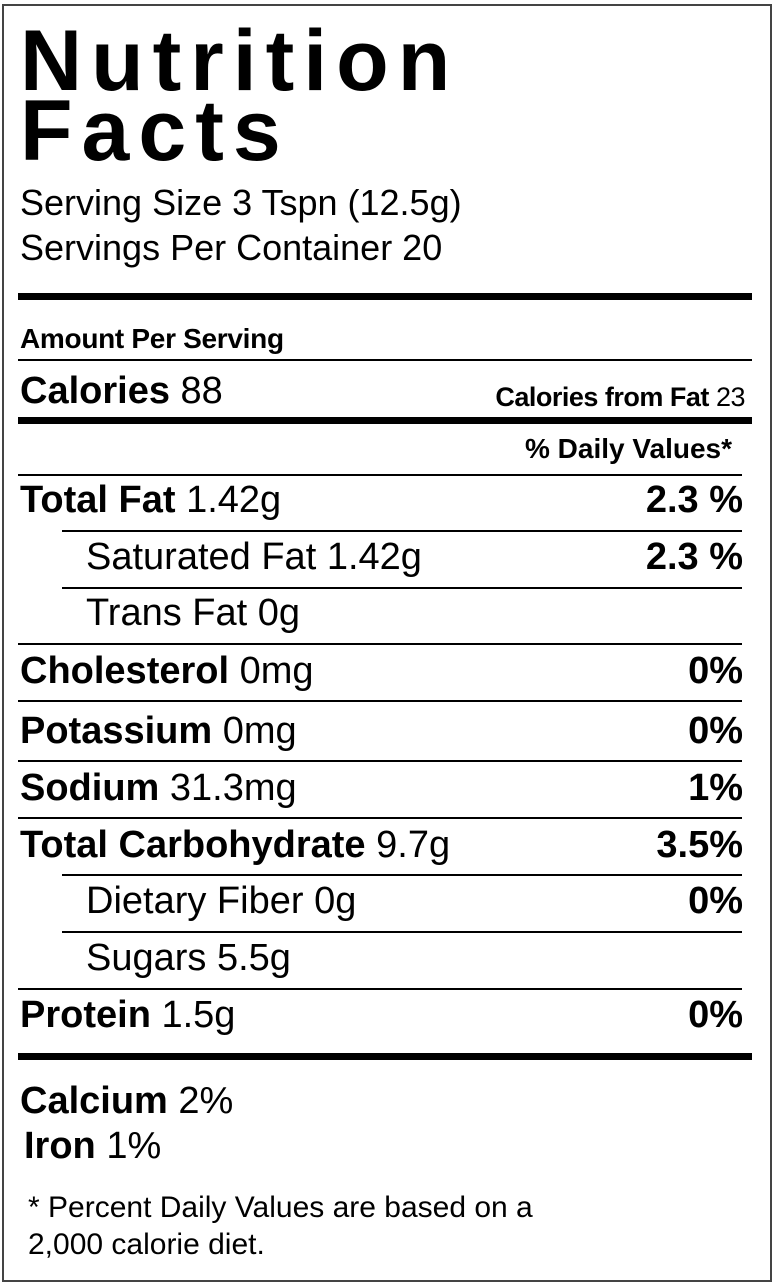  I want to click on nutrient-label: Sodium, so click(90, 788).